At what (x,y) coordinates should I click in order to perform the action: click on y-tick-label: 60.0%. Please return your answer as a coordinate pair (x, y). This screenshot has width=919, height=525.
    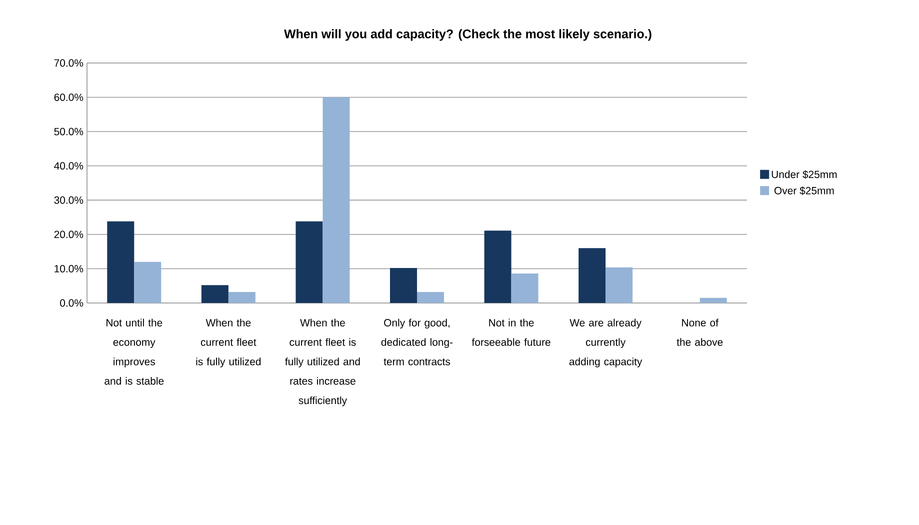
    Looking at the image, I should click on (69, 97).